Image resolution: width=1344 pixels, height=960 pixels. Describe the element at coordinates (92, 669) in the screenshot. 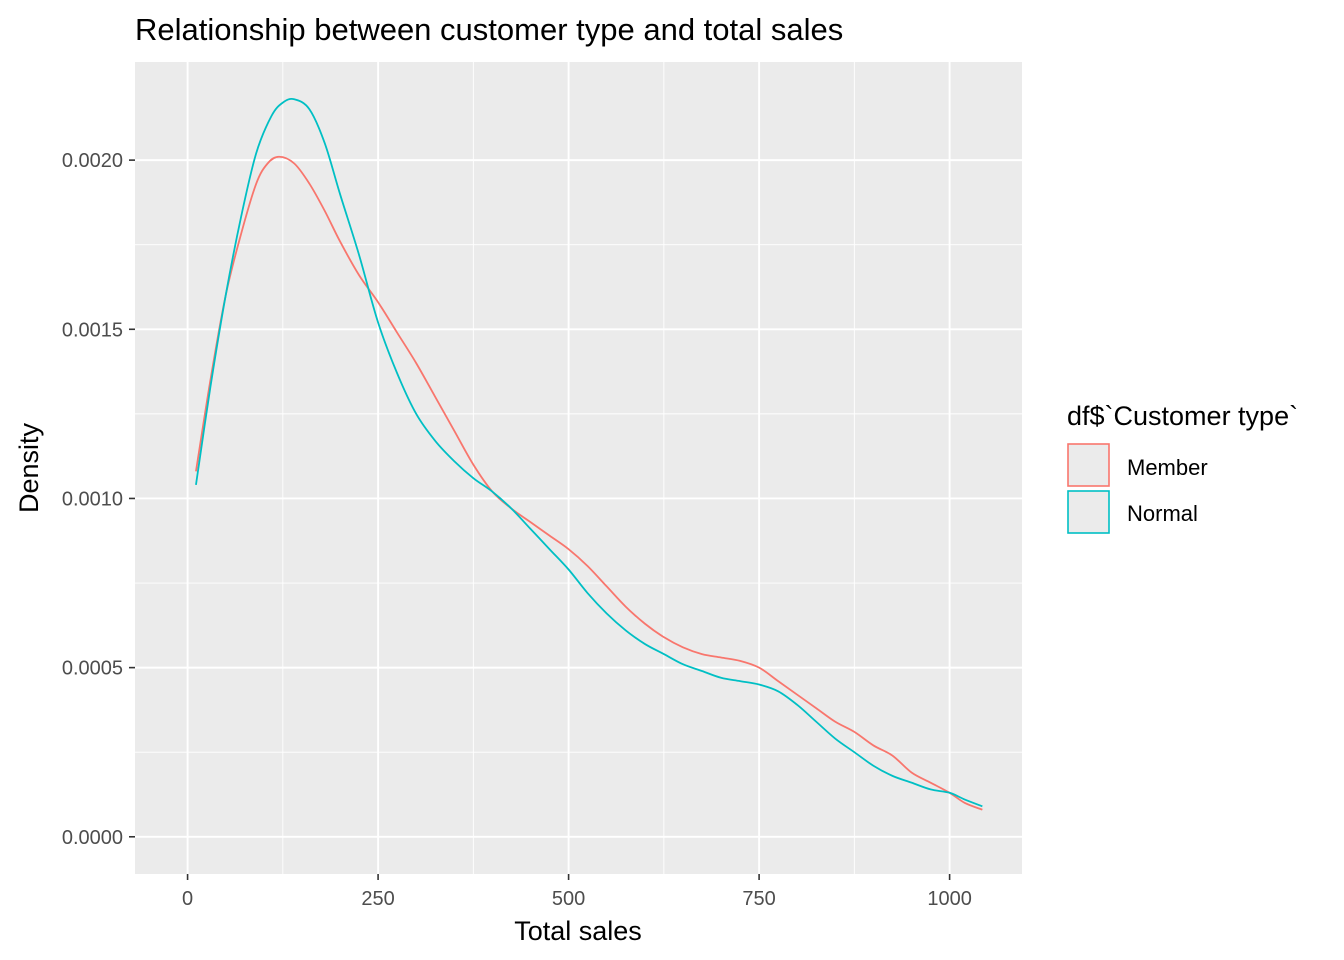

I see `y-tick-label: 0.0005` at that location.